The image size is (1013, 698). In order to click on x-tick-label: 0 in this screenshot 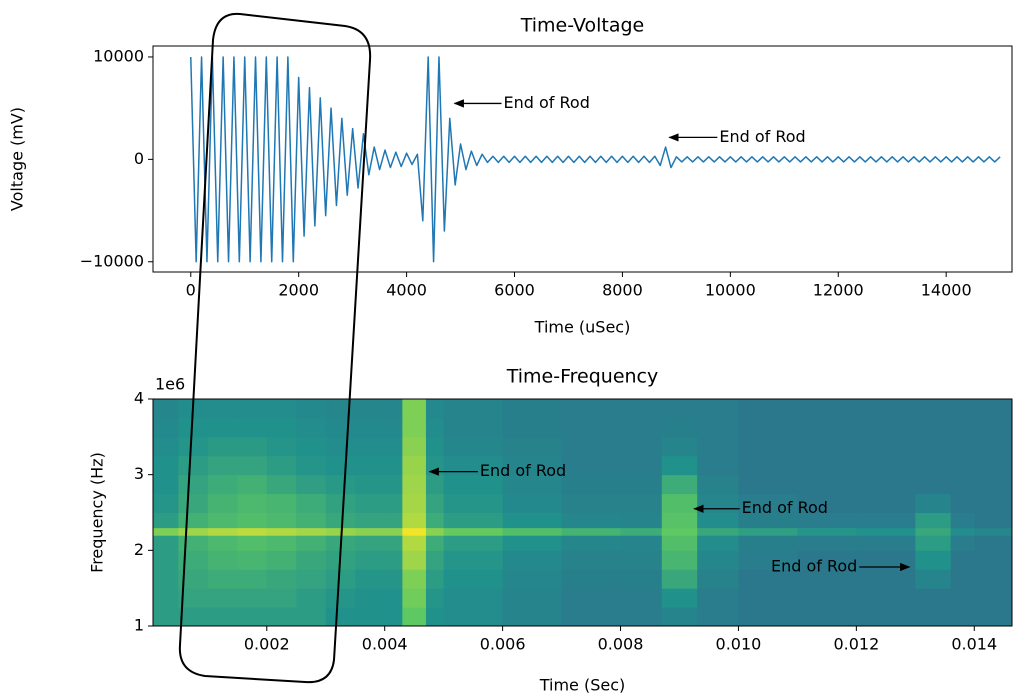, I will do `click(191, 290)`.